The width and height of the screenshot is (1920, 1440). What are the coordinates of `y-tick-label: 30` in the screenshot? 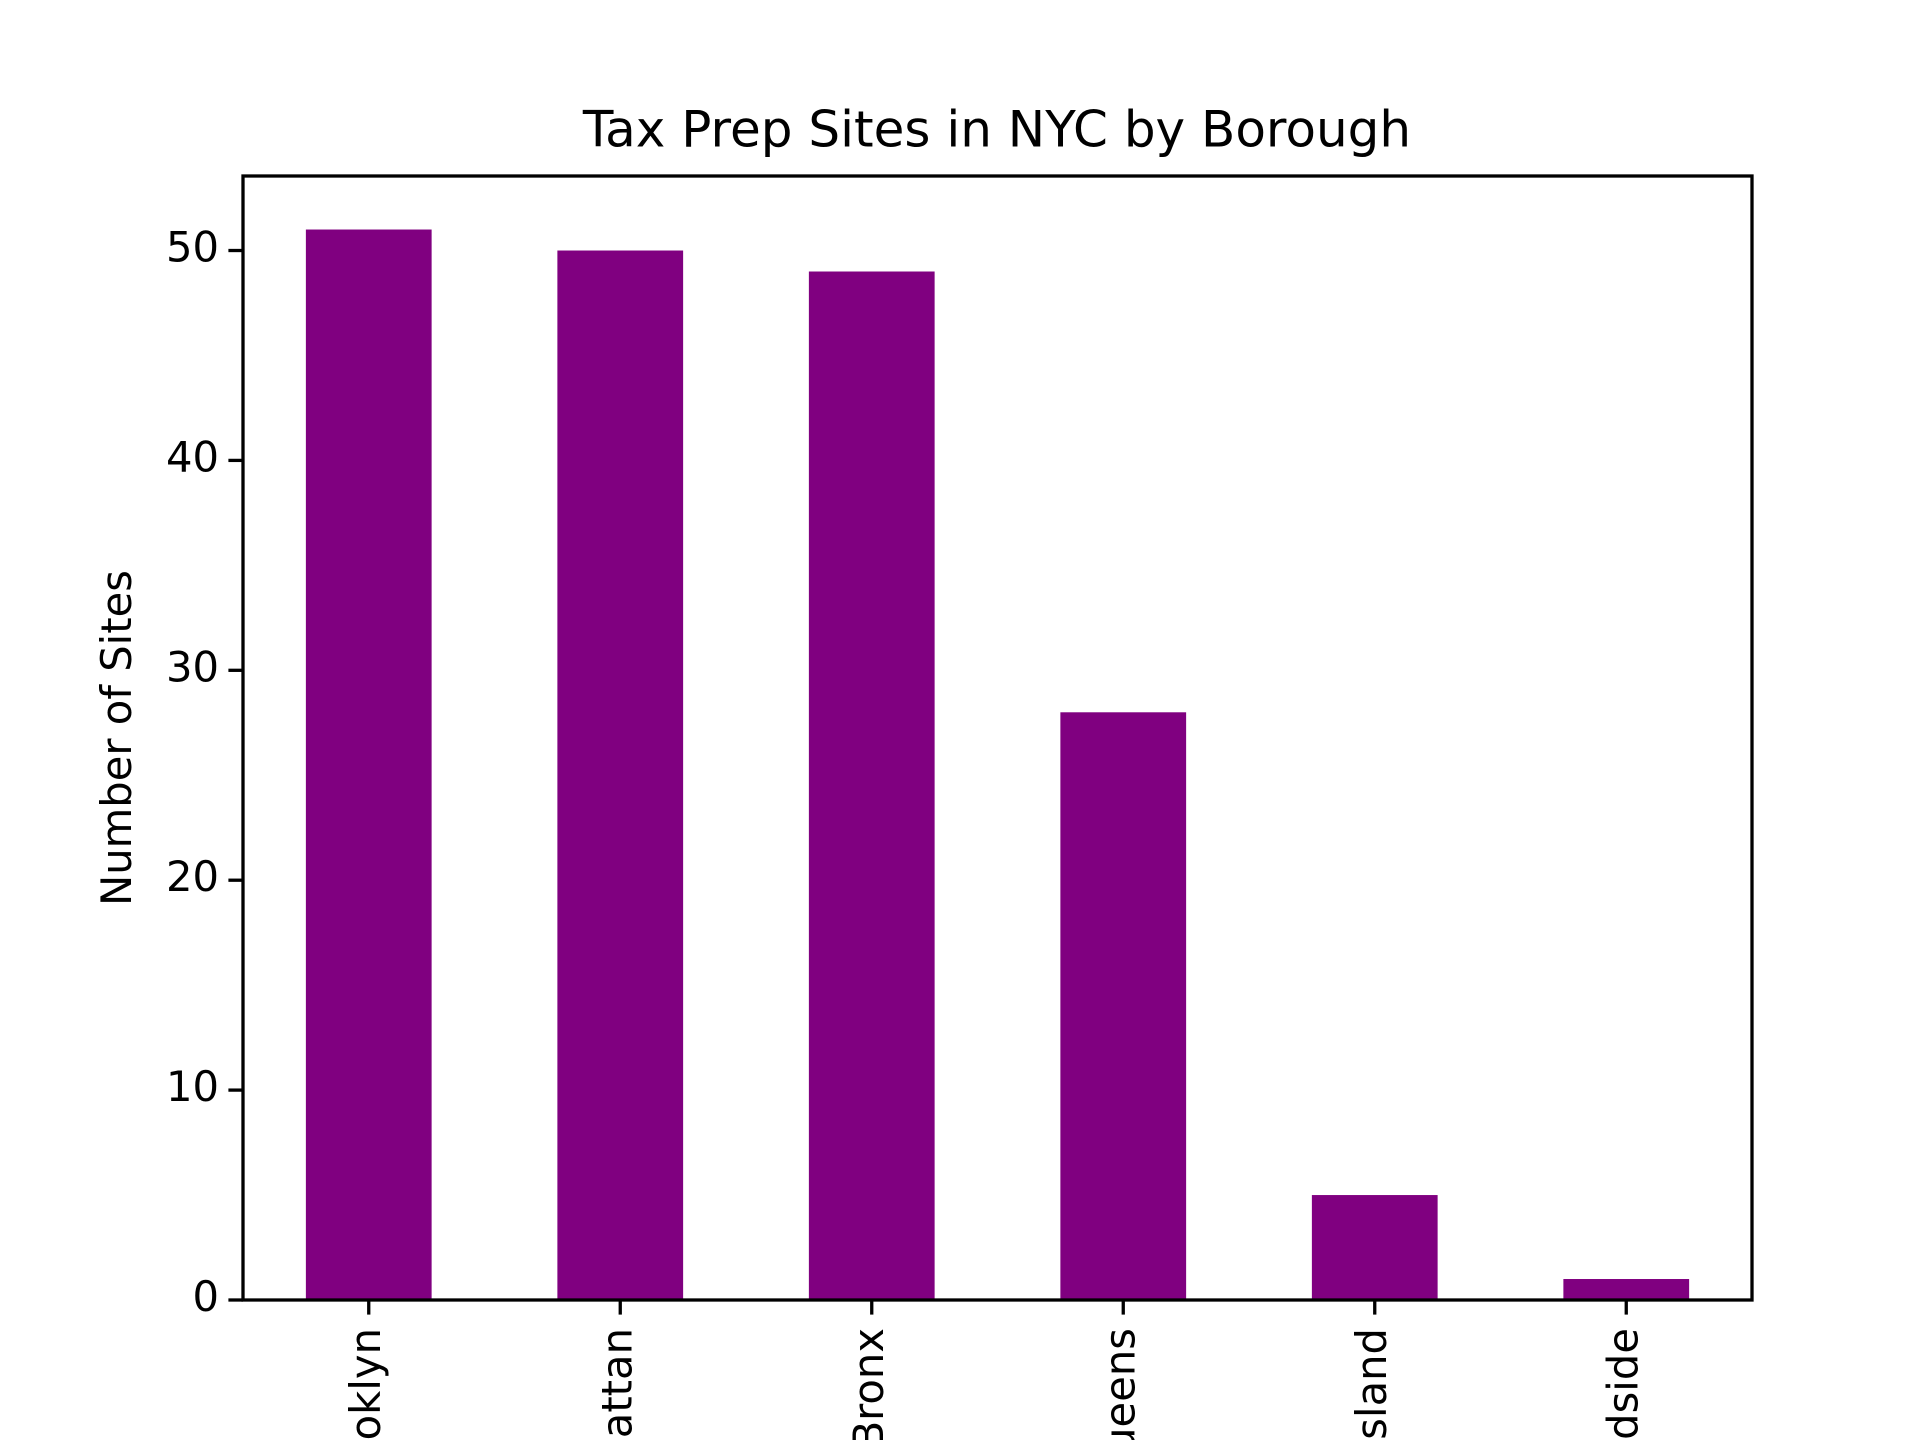 It's located at (192, 666).